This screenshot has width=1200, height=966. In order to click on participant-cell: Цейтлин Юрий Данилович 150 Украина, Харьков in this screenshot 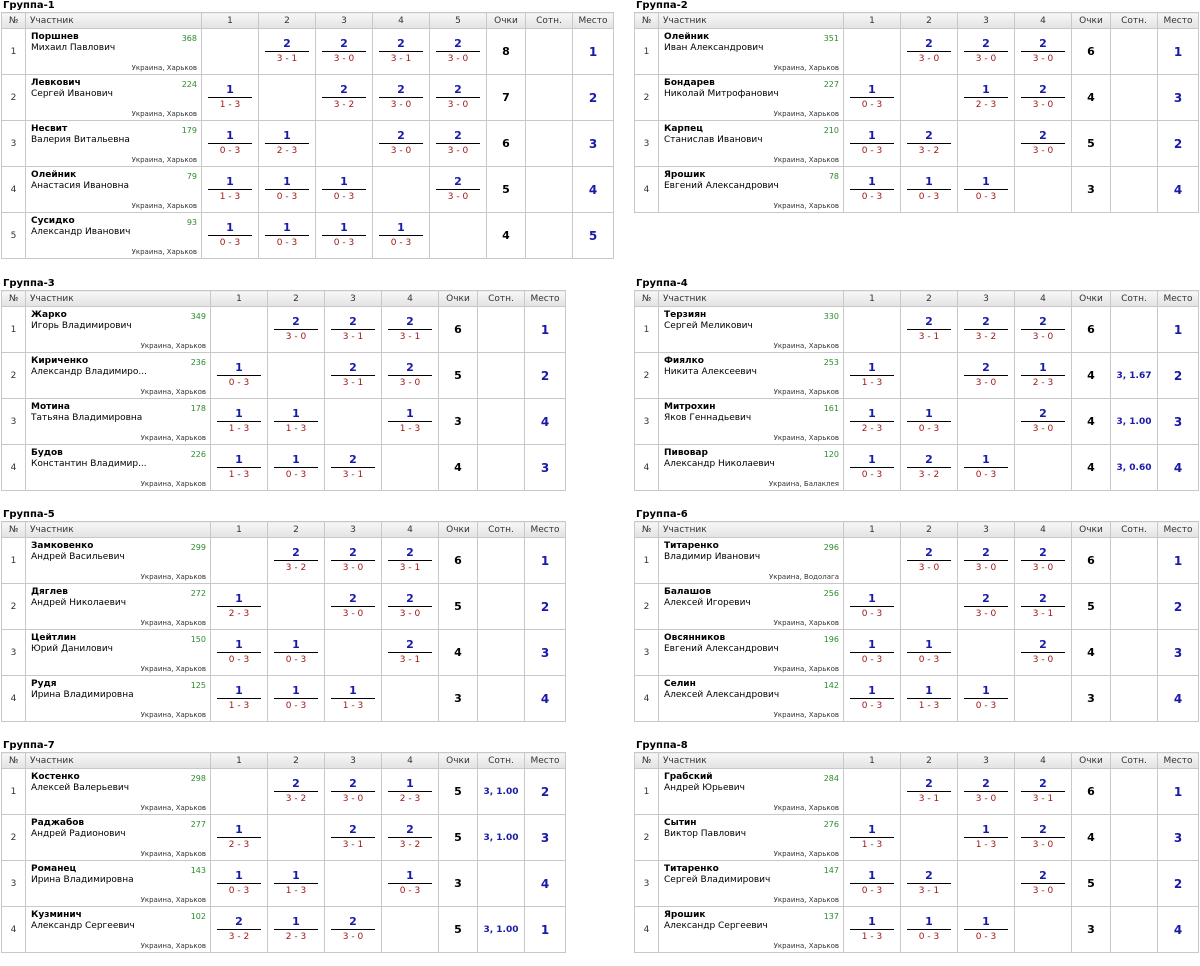, I will do `click(118, 652)`.